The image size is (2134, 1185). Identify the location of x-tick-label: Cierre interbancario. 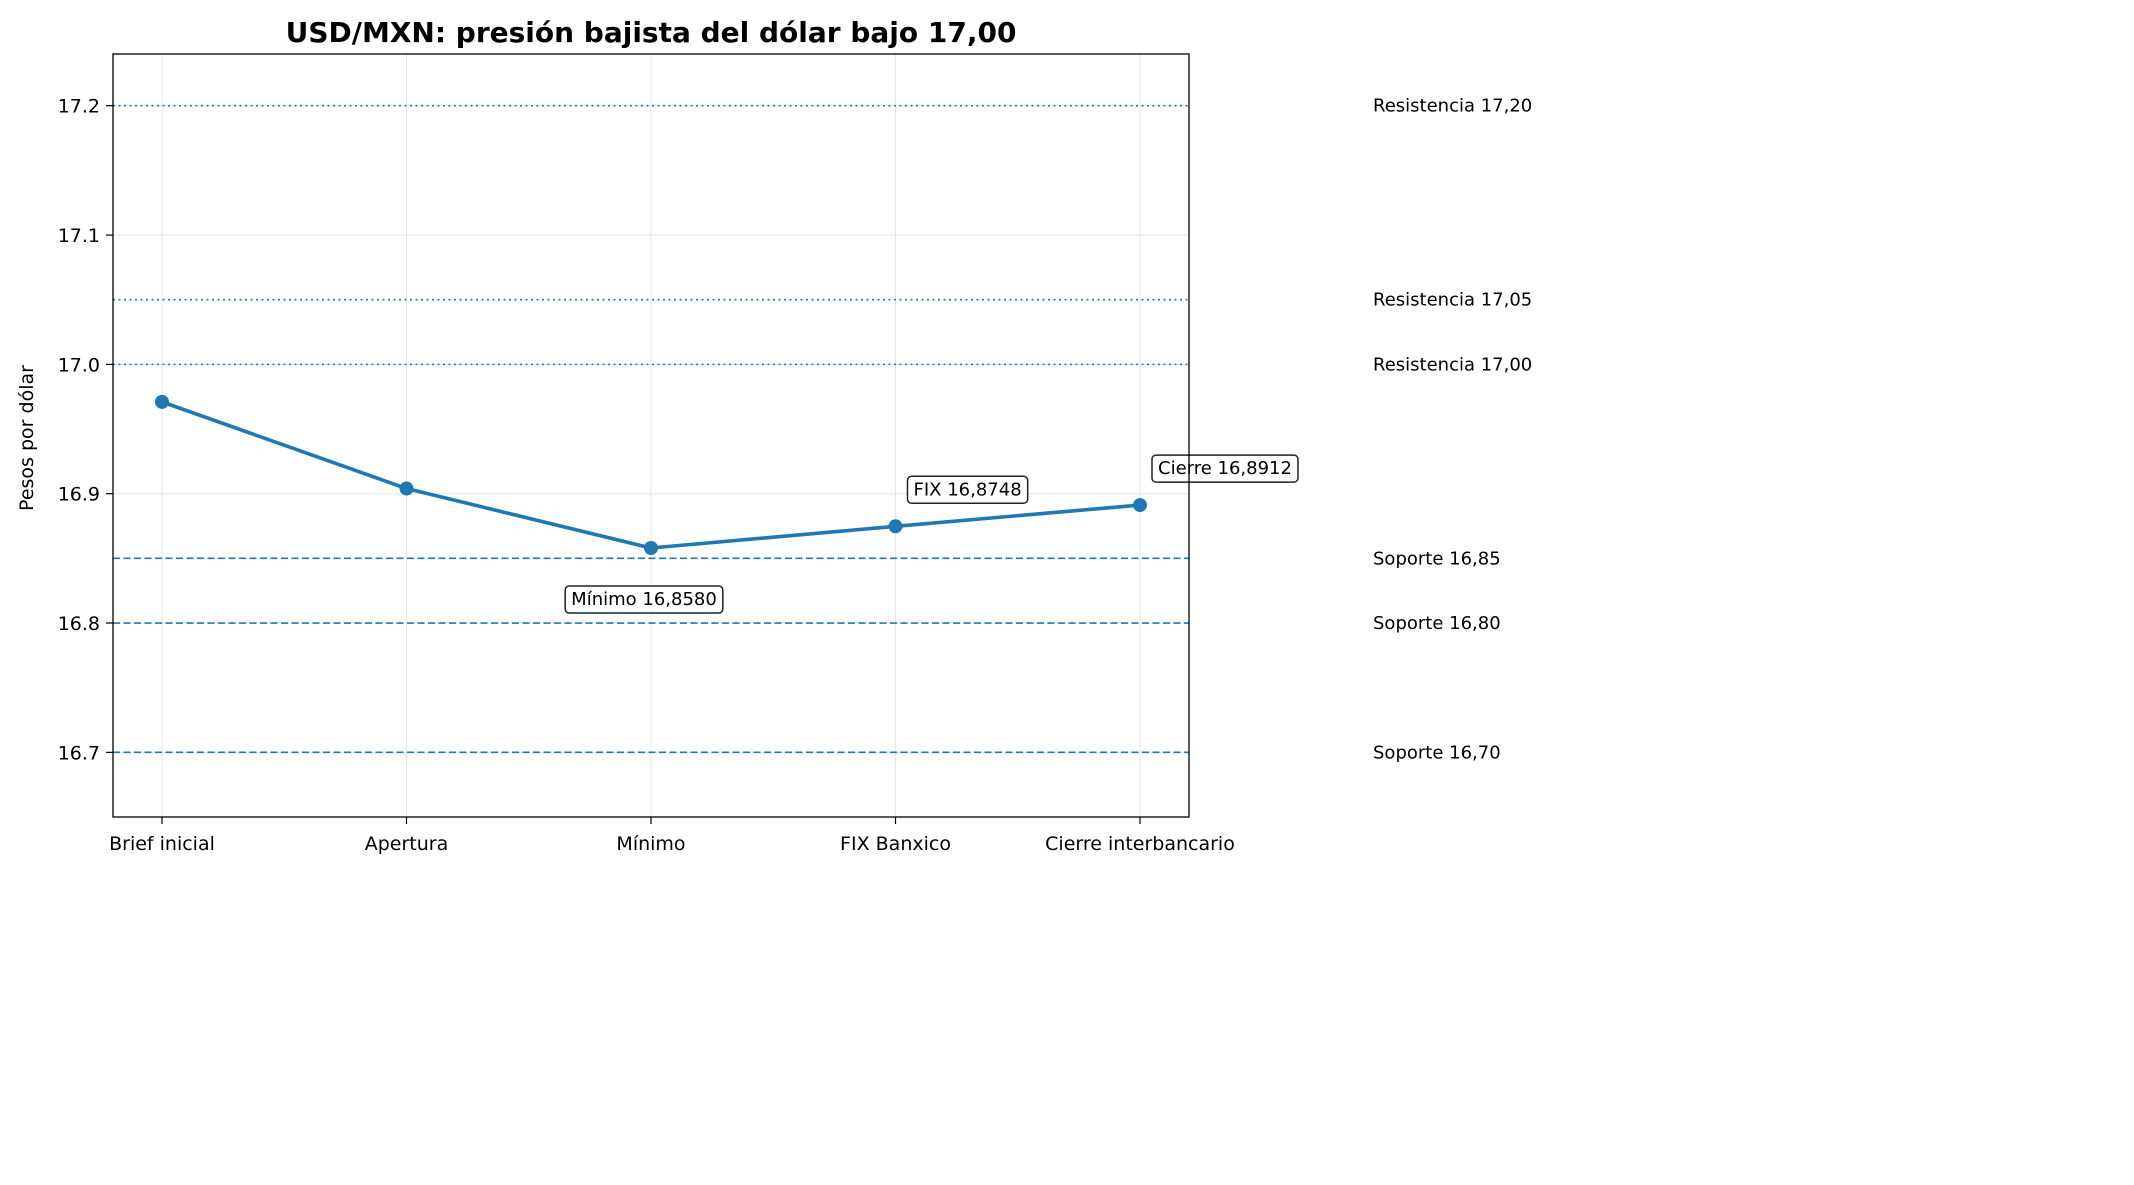
(1140, 844).